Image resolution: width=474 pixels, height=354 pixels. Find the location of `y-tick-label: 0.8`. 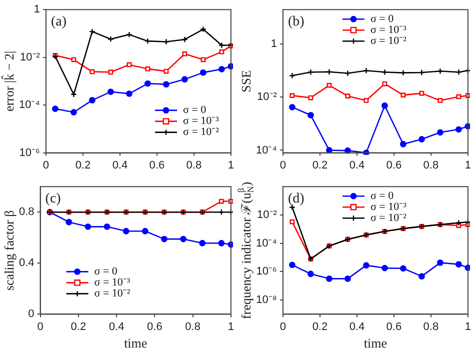

y-tick-label: 0.8 is located at coordinates (26, 212).